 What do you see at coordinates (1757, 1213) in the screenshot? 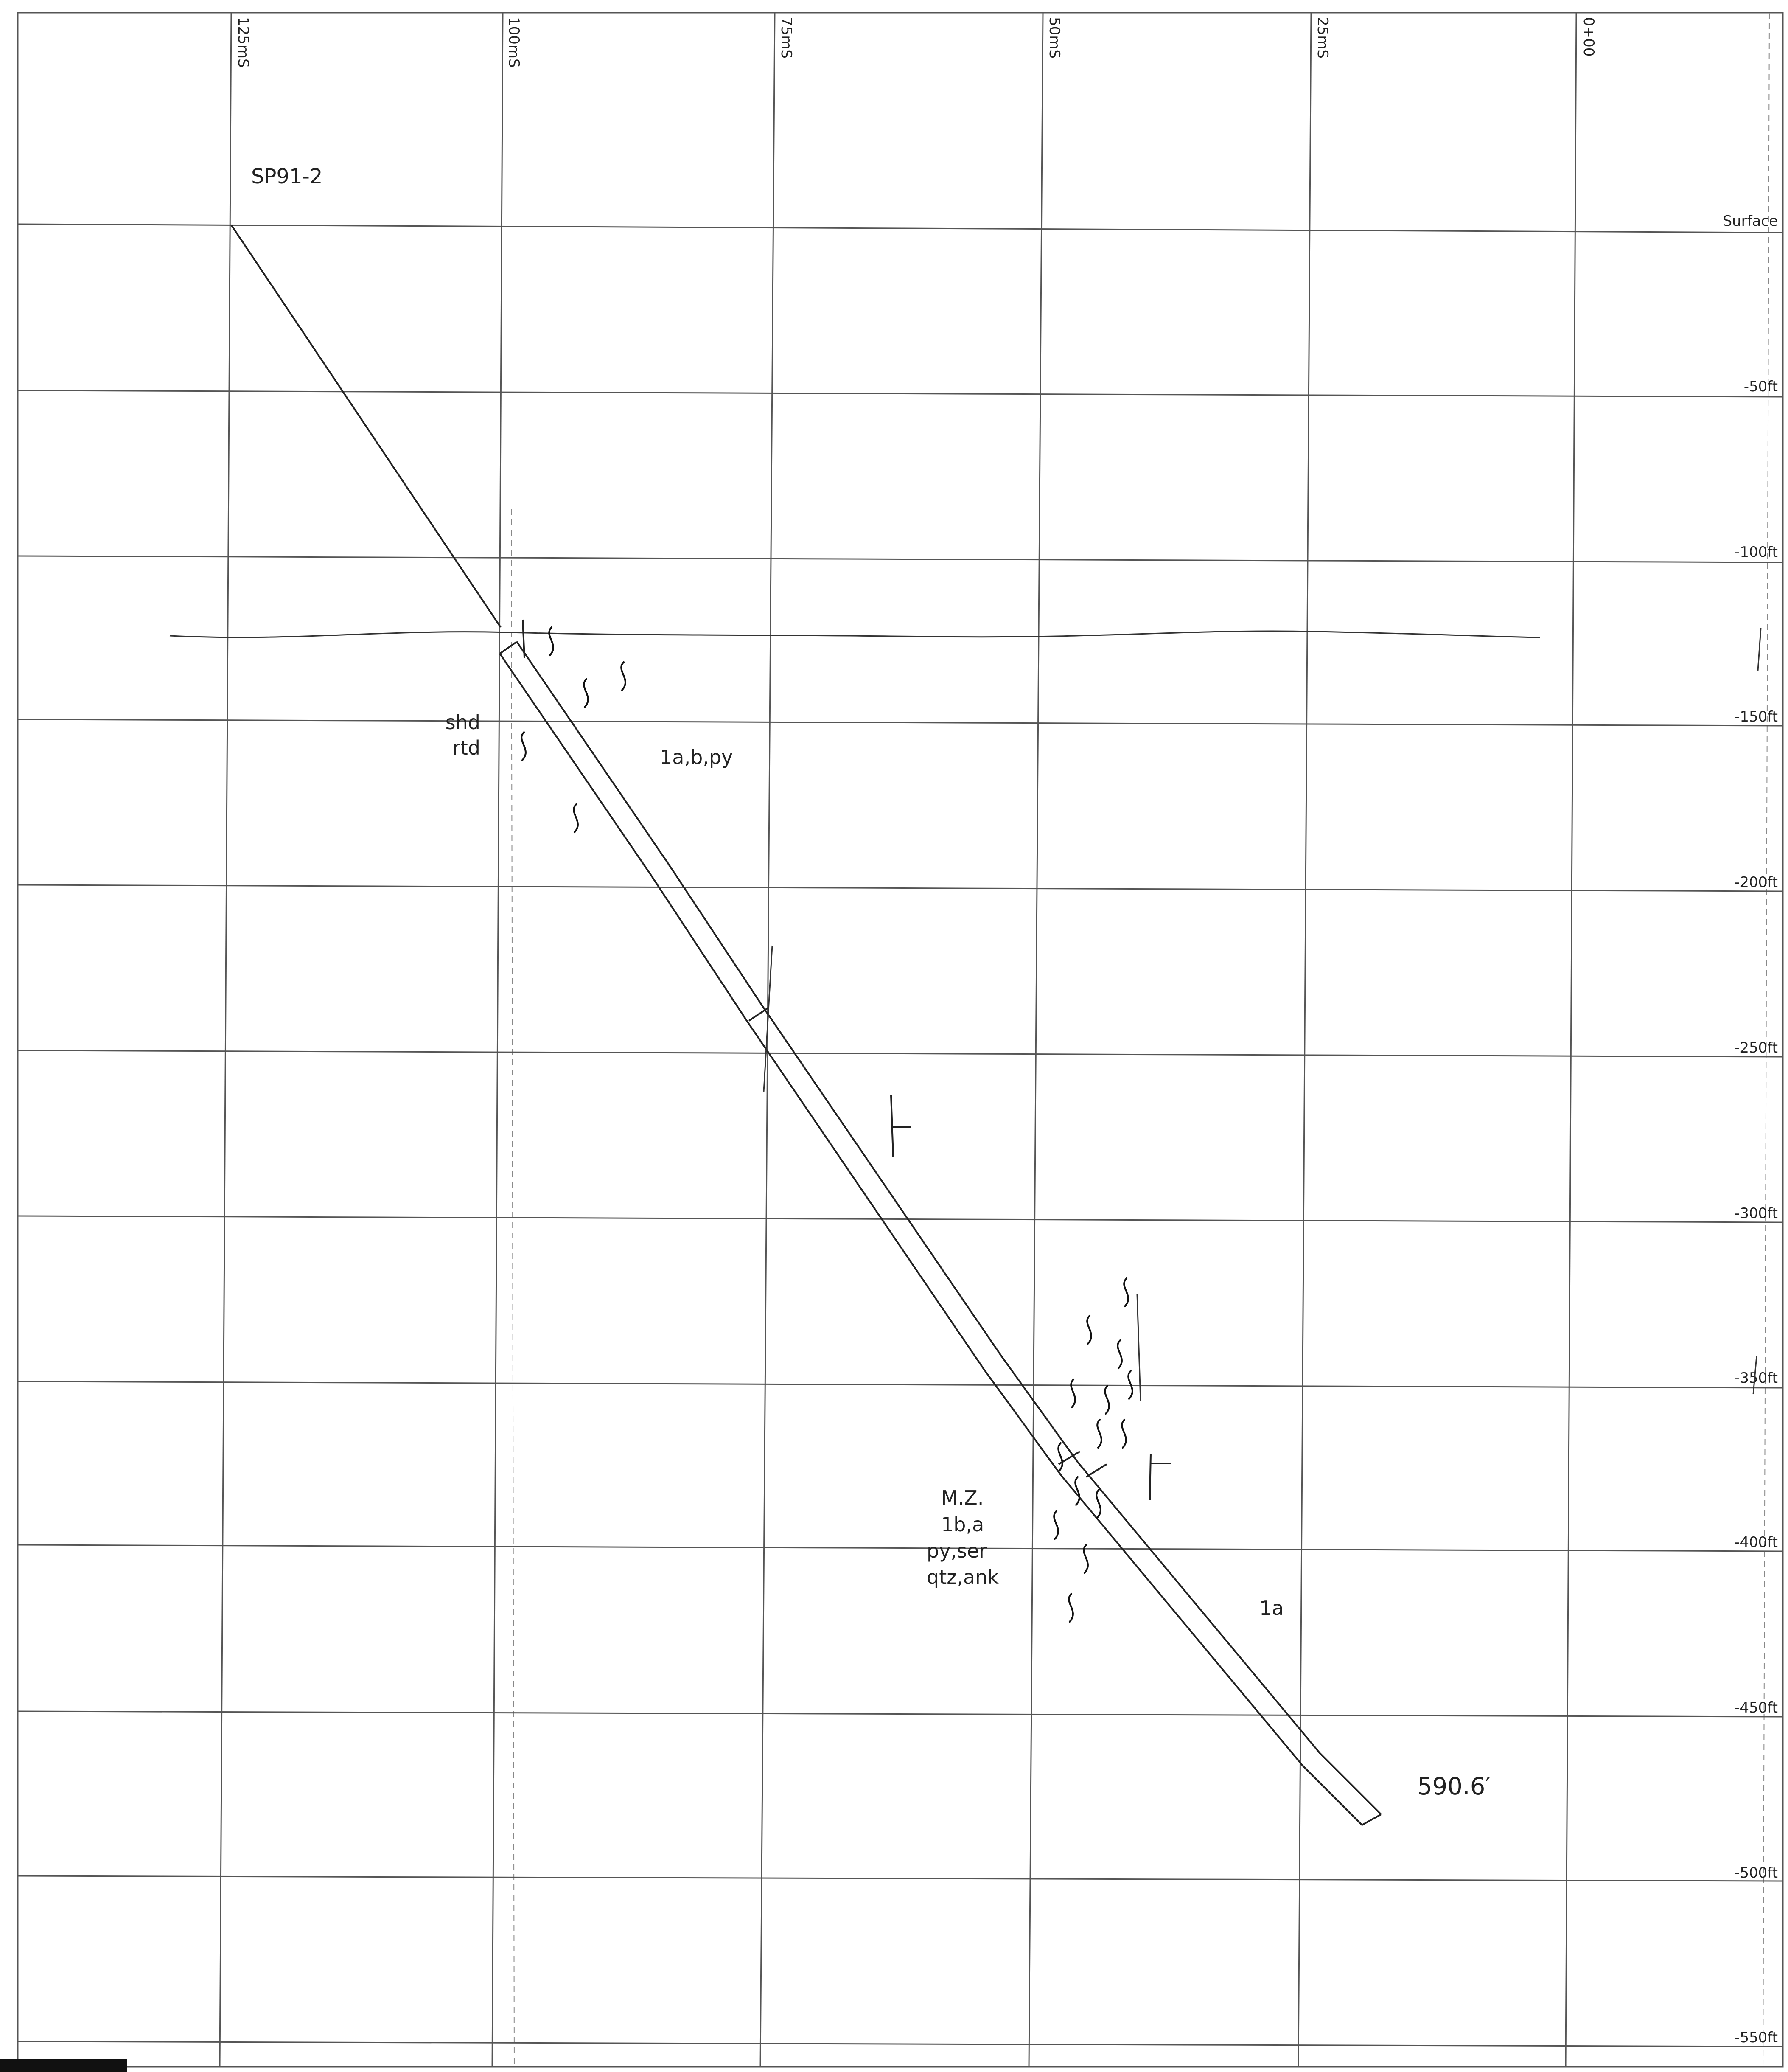
I see `depth-label-300: -300ft` at bounding box center [1757, 1213].